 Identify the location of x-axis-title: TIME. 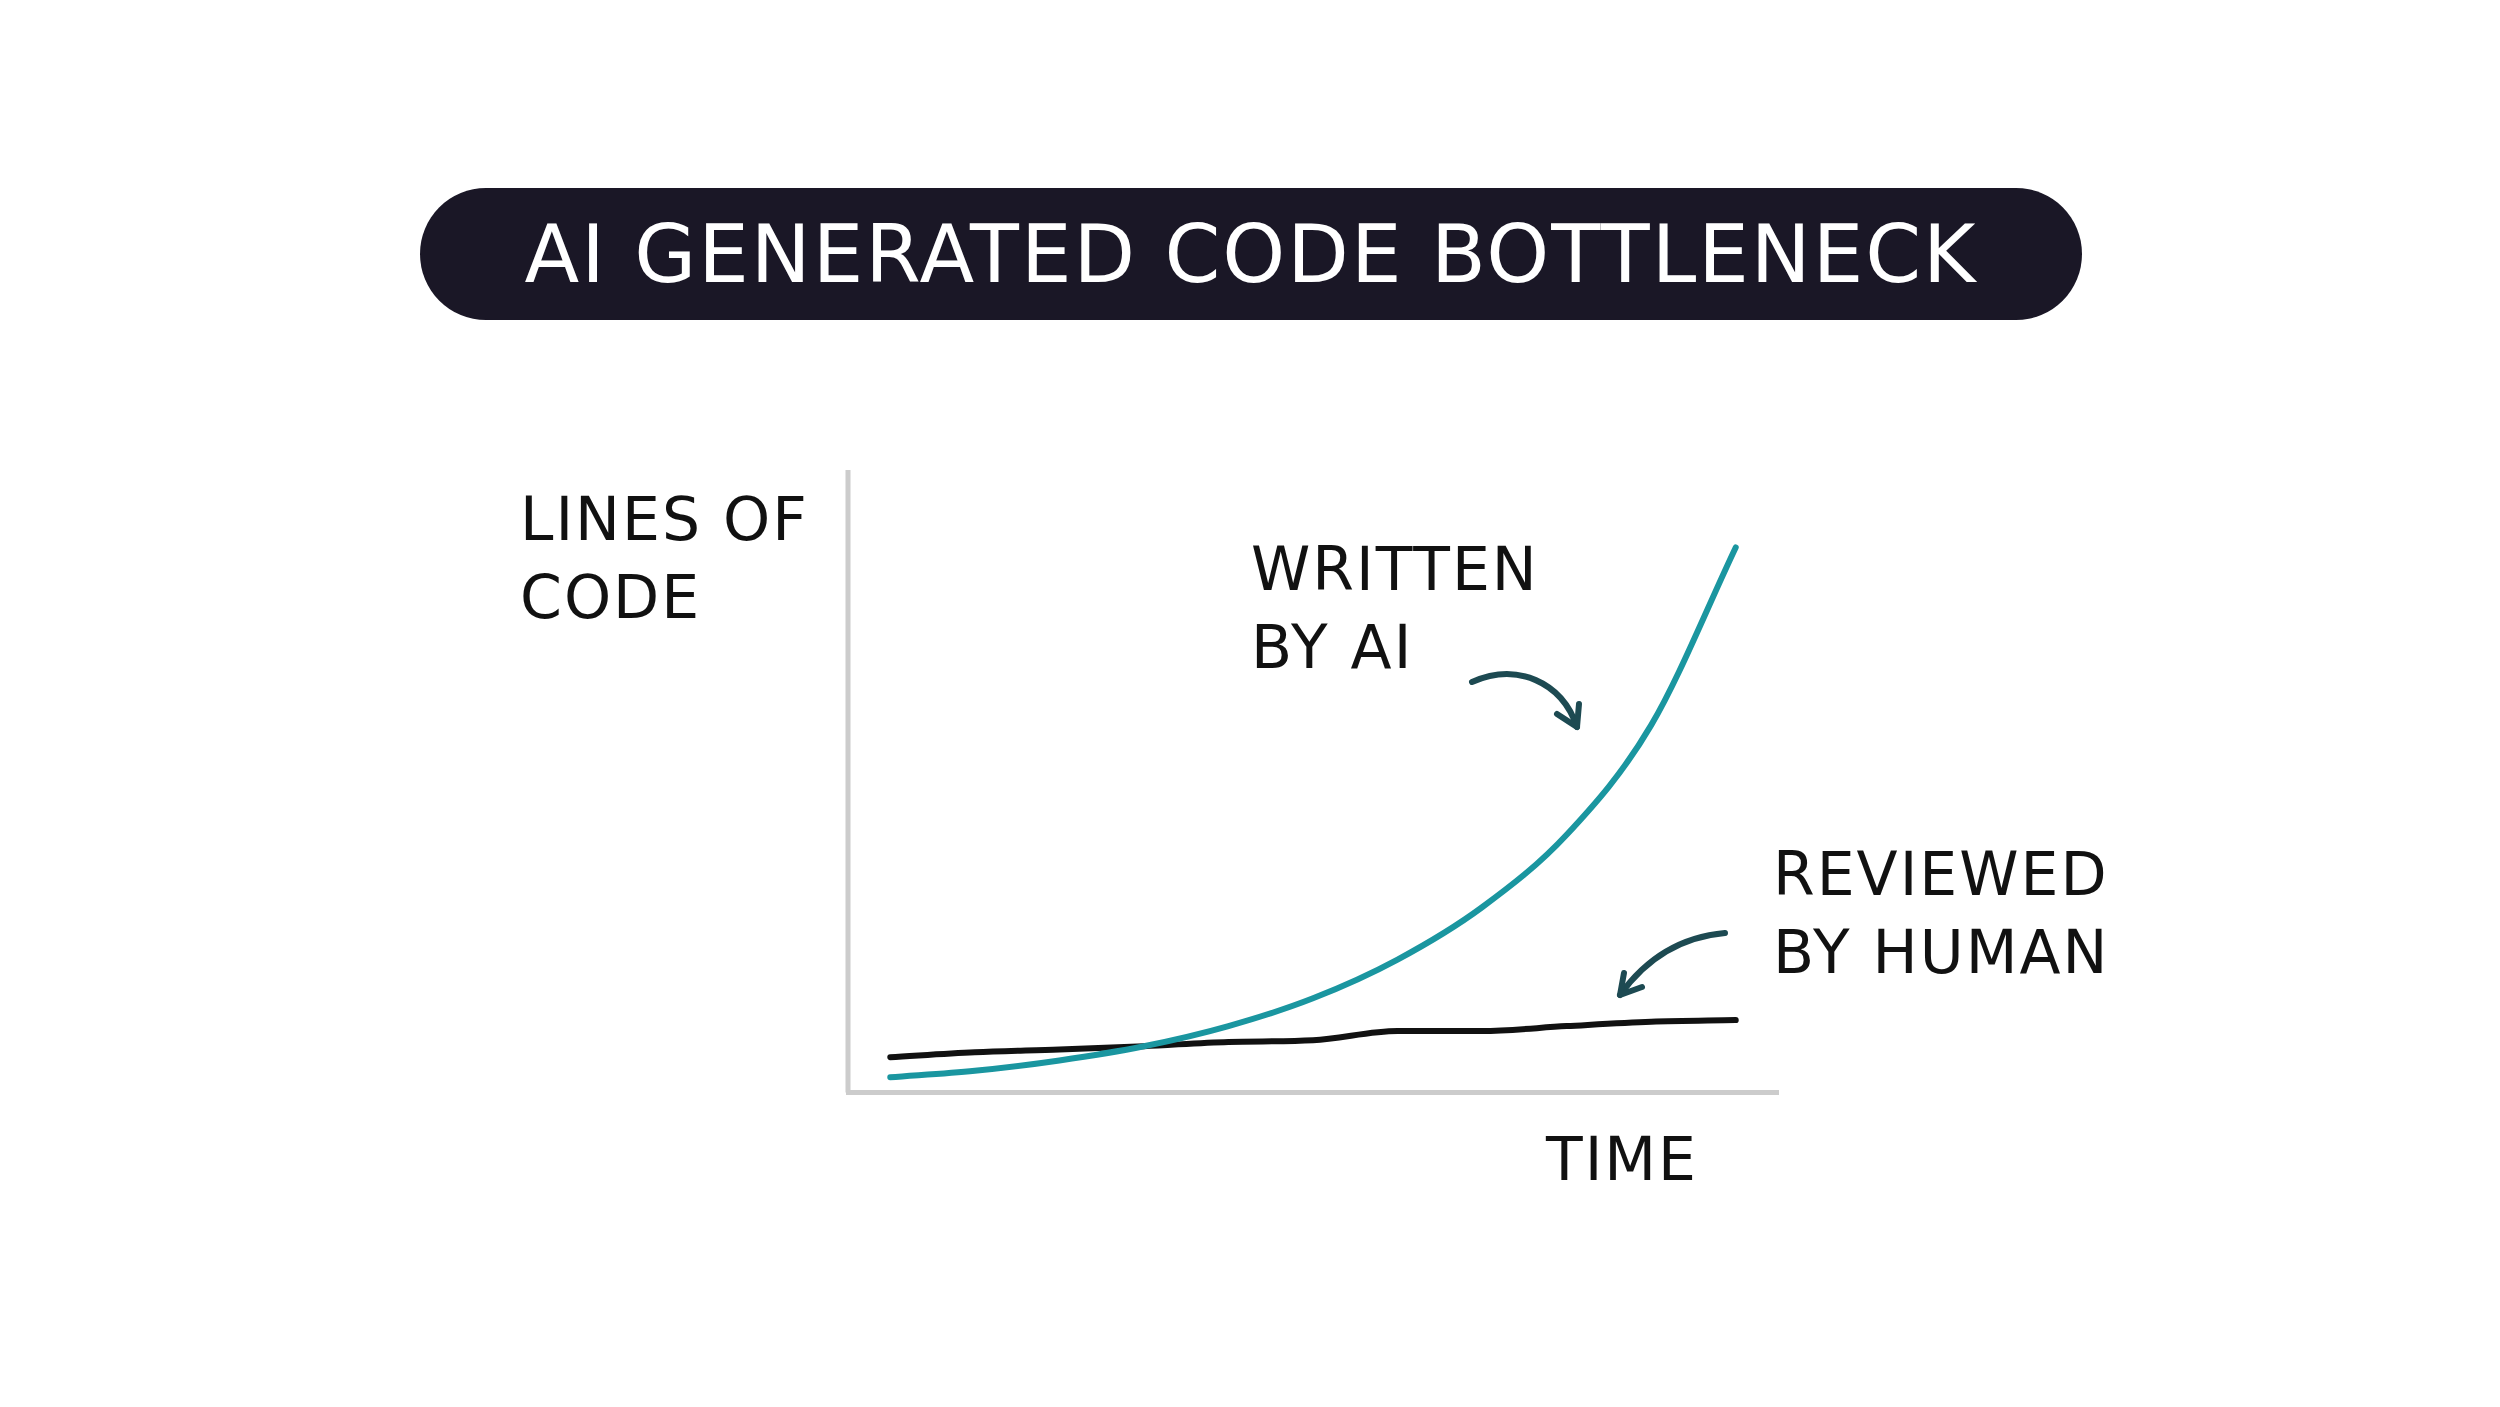
(1622, 1159).